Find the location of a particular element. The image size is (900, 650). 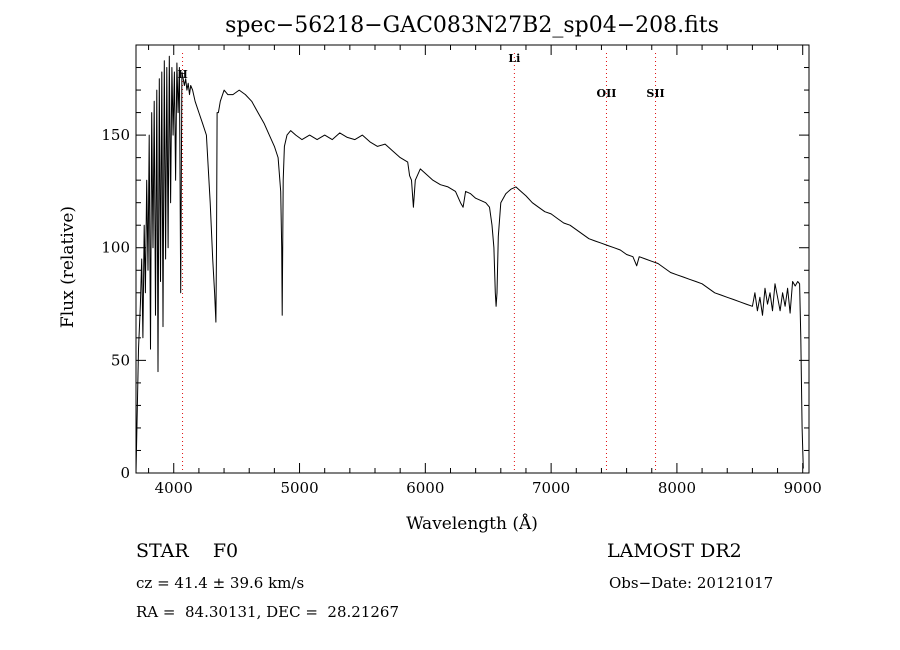

coordinates: RA = 84.30131, DEC = 28.21267 is located at coordinates (268, 612).